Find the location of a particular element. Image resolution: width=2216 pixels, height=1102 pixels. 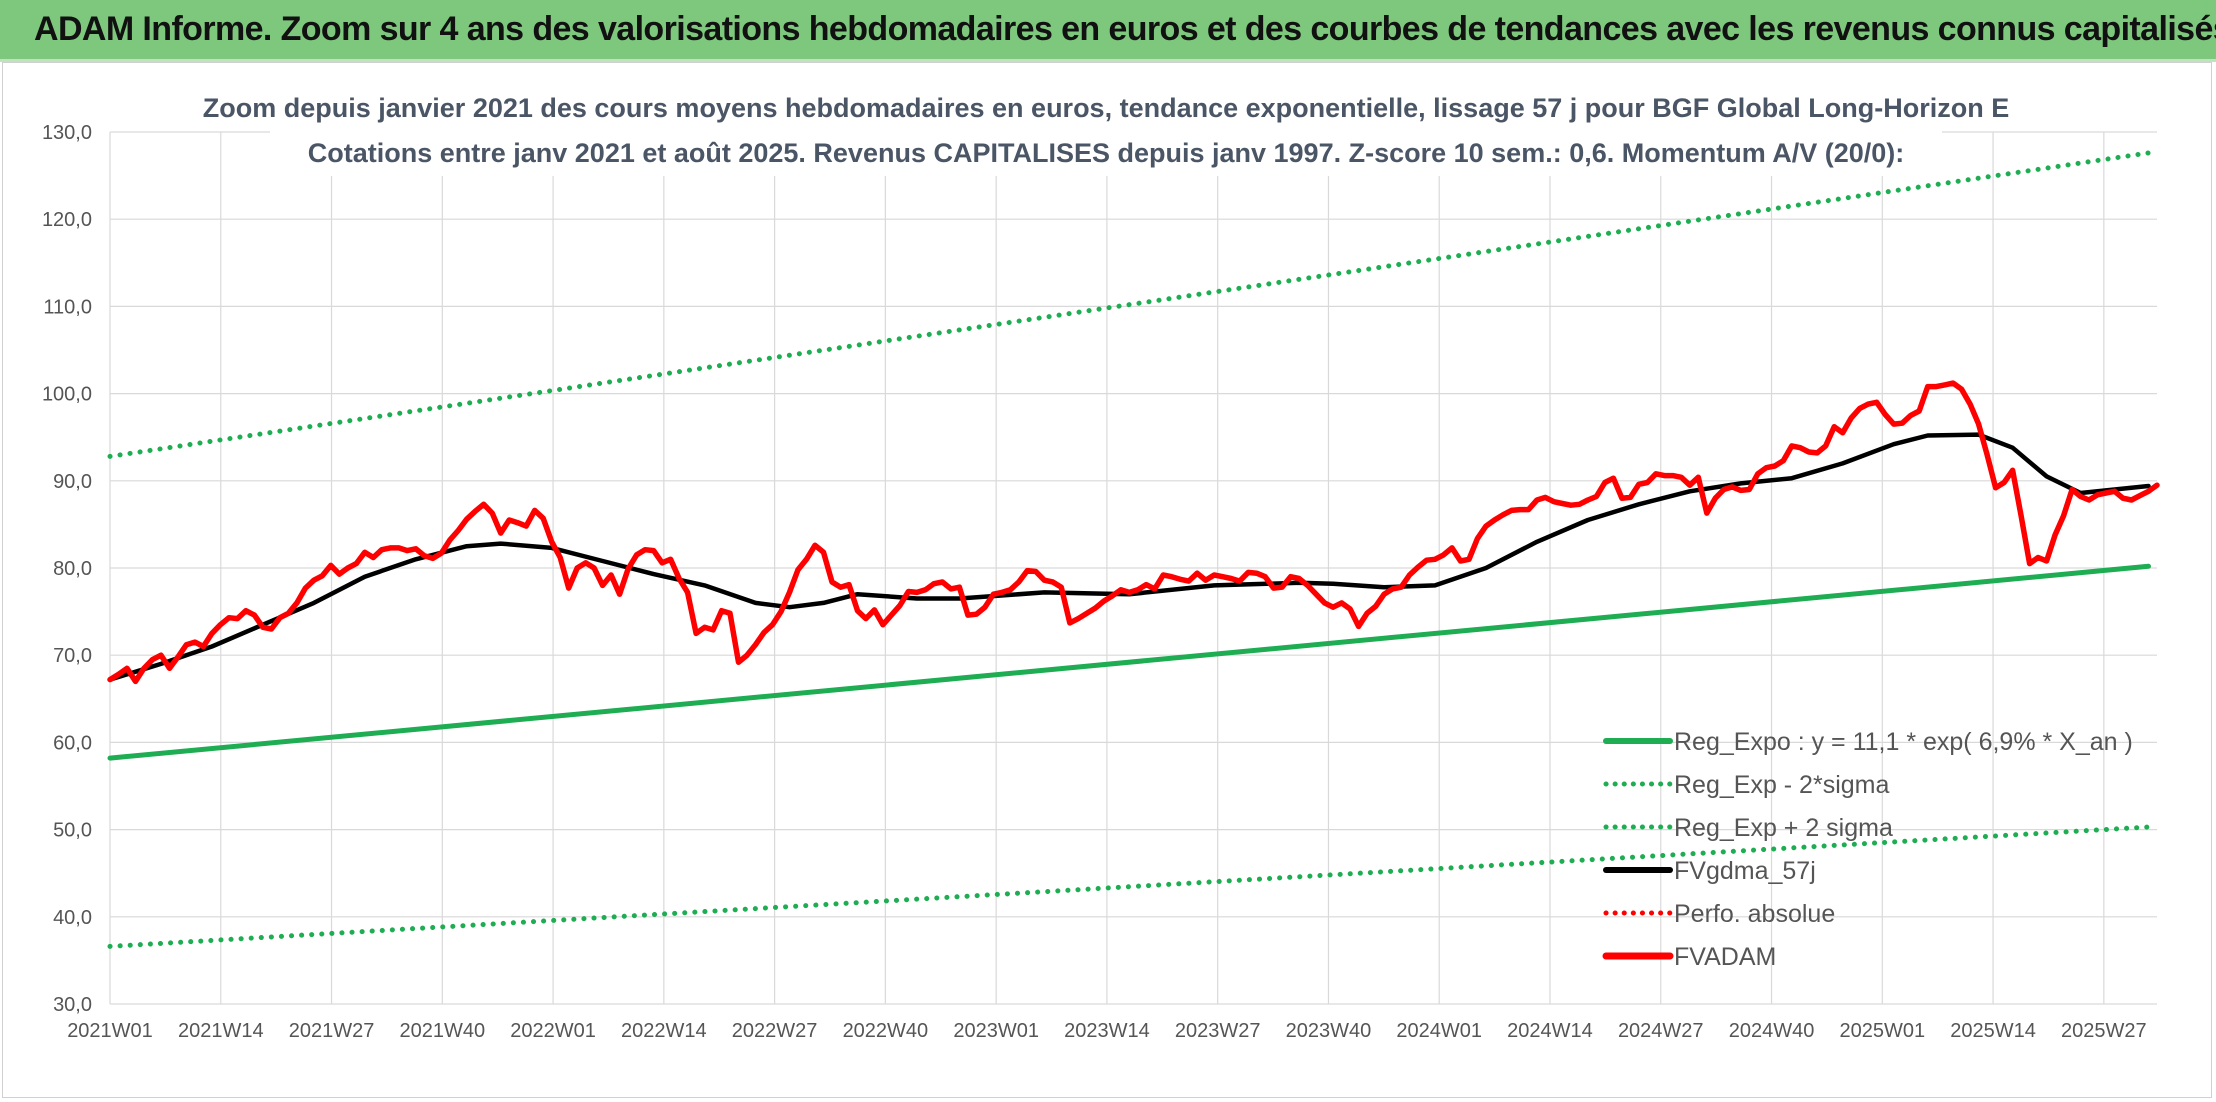

title-background is located at coordinates (1106, 129).